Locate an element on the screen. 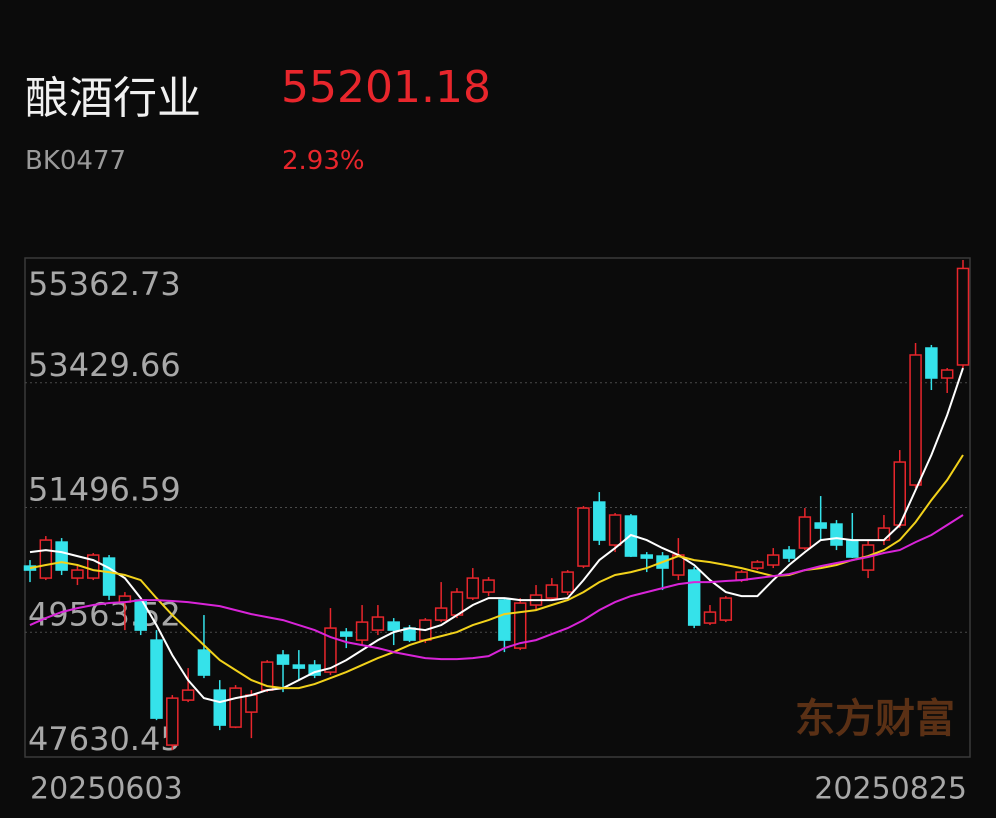  y-tick-label: 55362.73 is located at coordinates (104, 284).